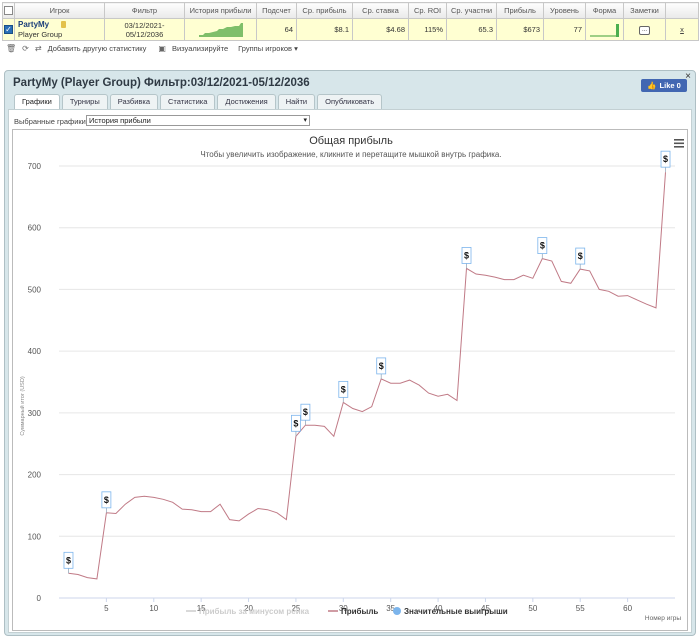 The width and height of the screenshot is (700, 640). What do you see at coordinates (254, 611) in the screenshot?
I see `legend-rake: Прибыль за минусом рейка` at bounding box center [254, 611].